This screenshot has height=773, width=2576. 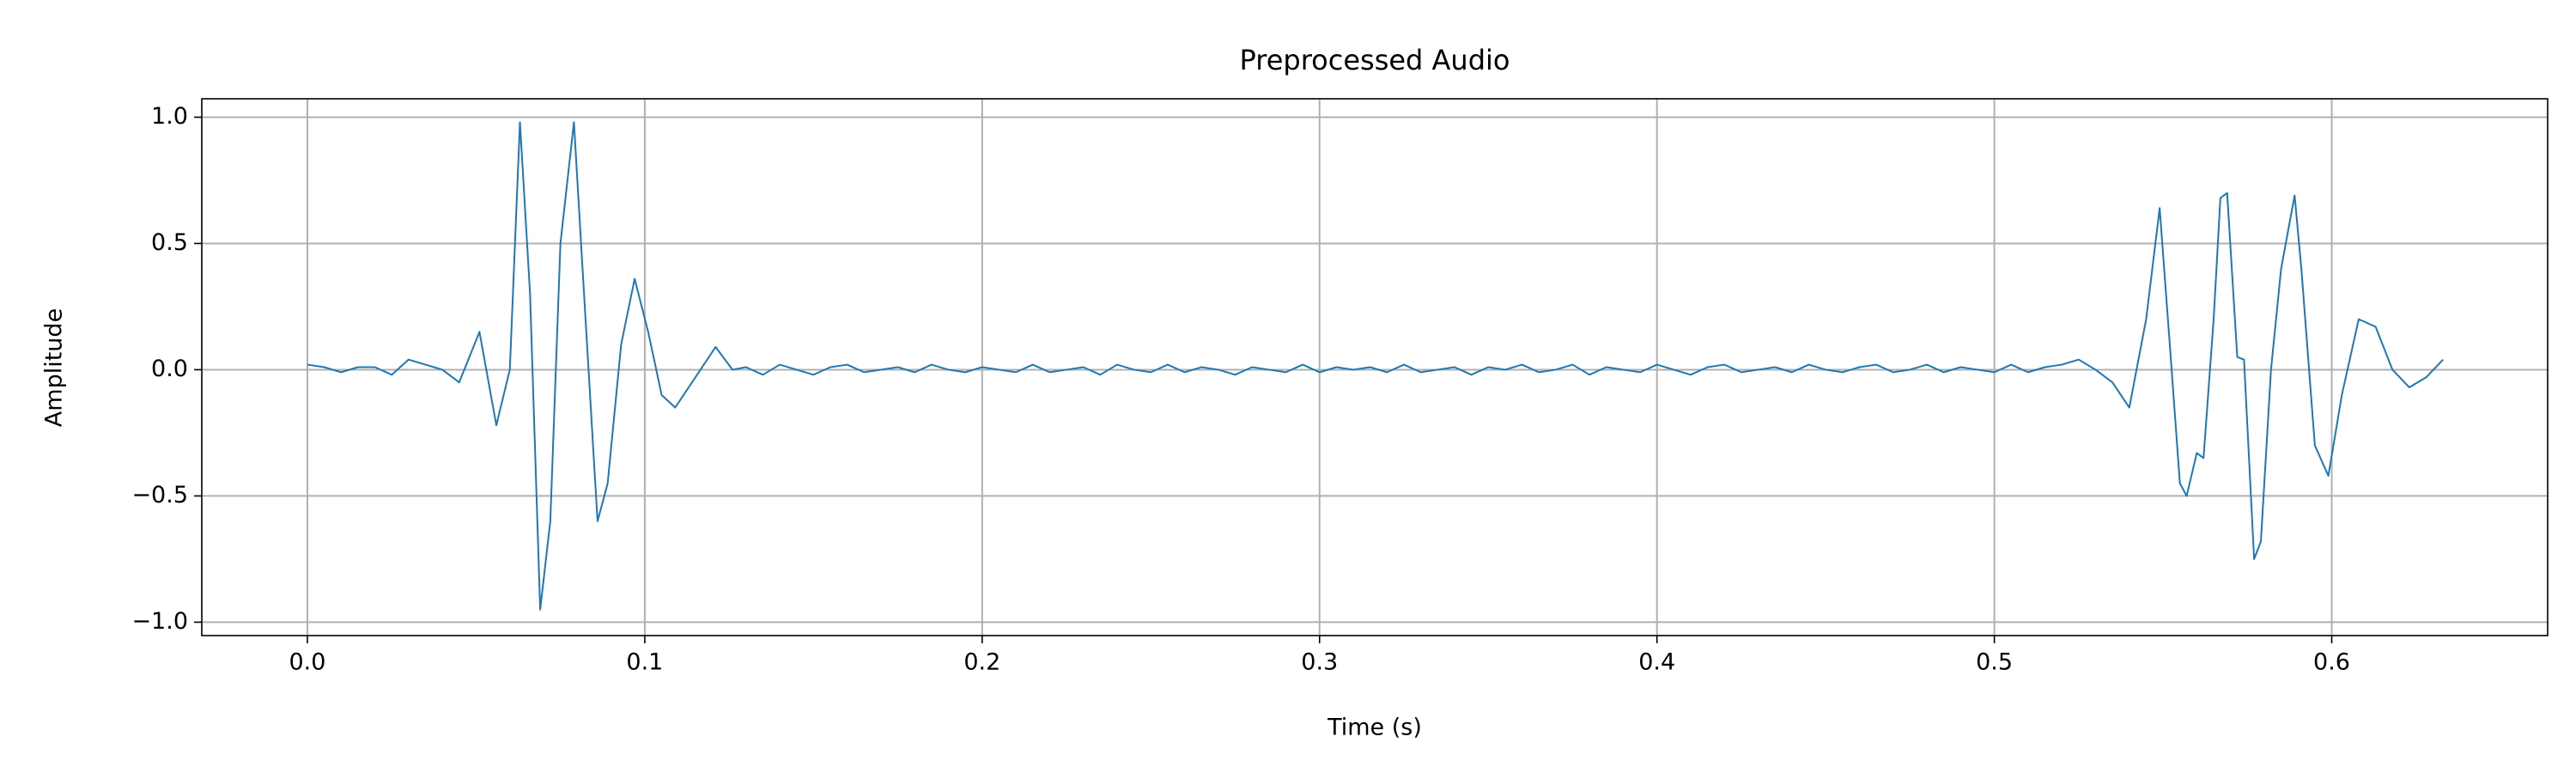 What do you see at coordinates (1375, 60) in the screenshot?
I see `chart-title: Preprocessed Audio` at bounding box center [1375, 60].